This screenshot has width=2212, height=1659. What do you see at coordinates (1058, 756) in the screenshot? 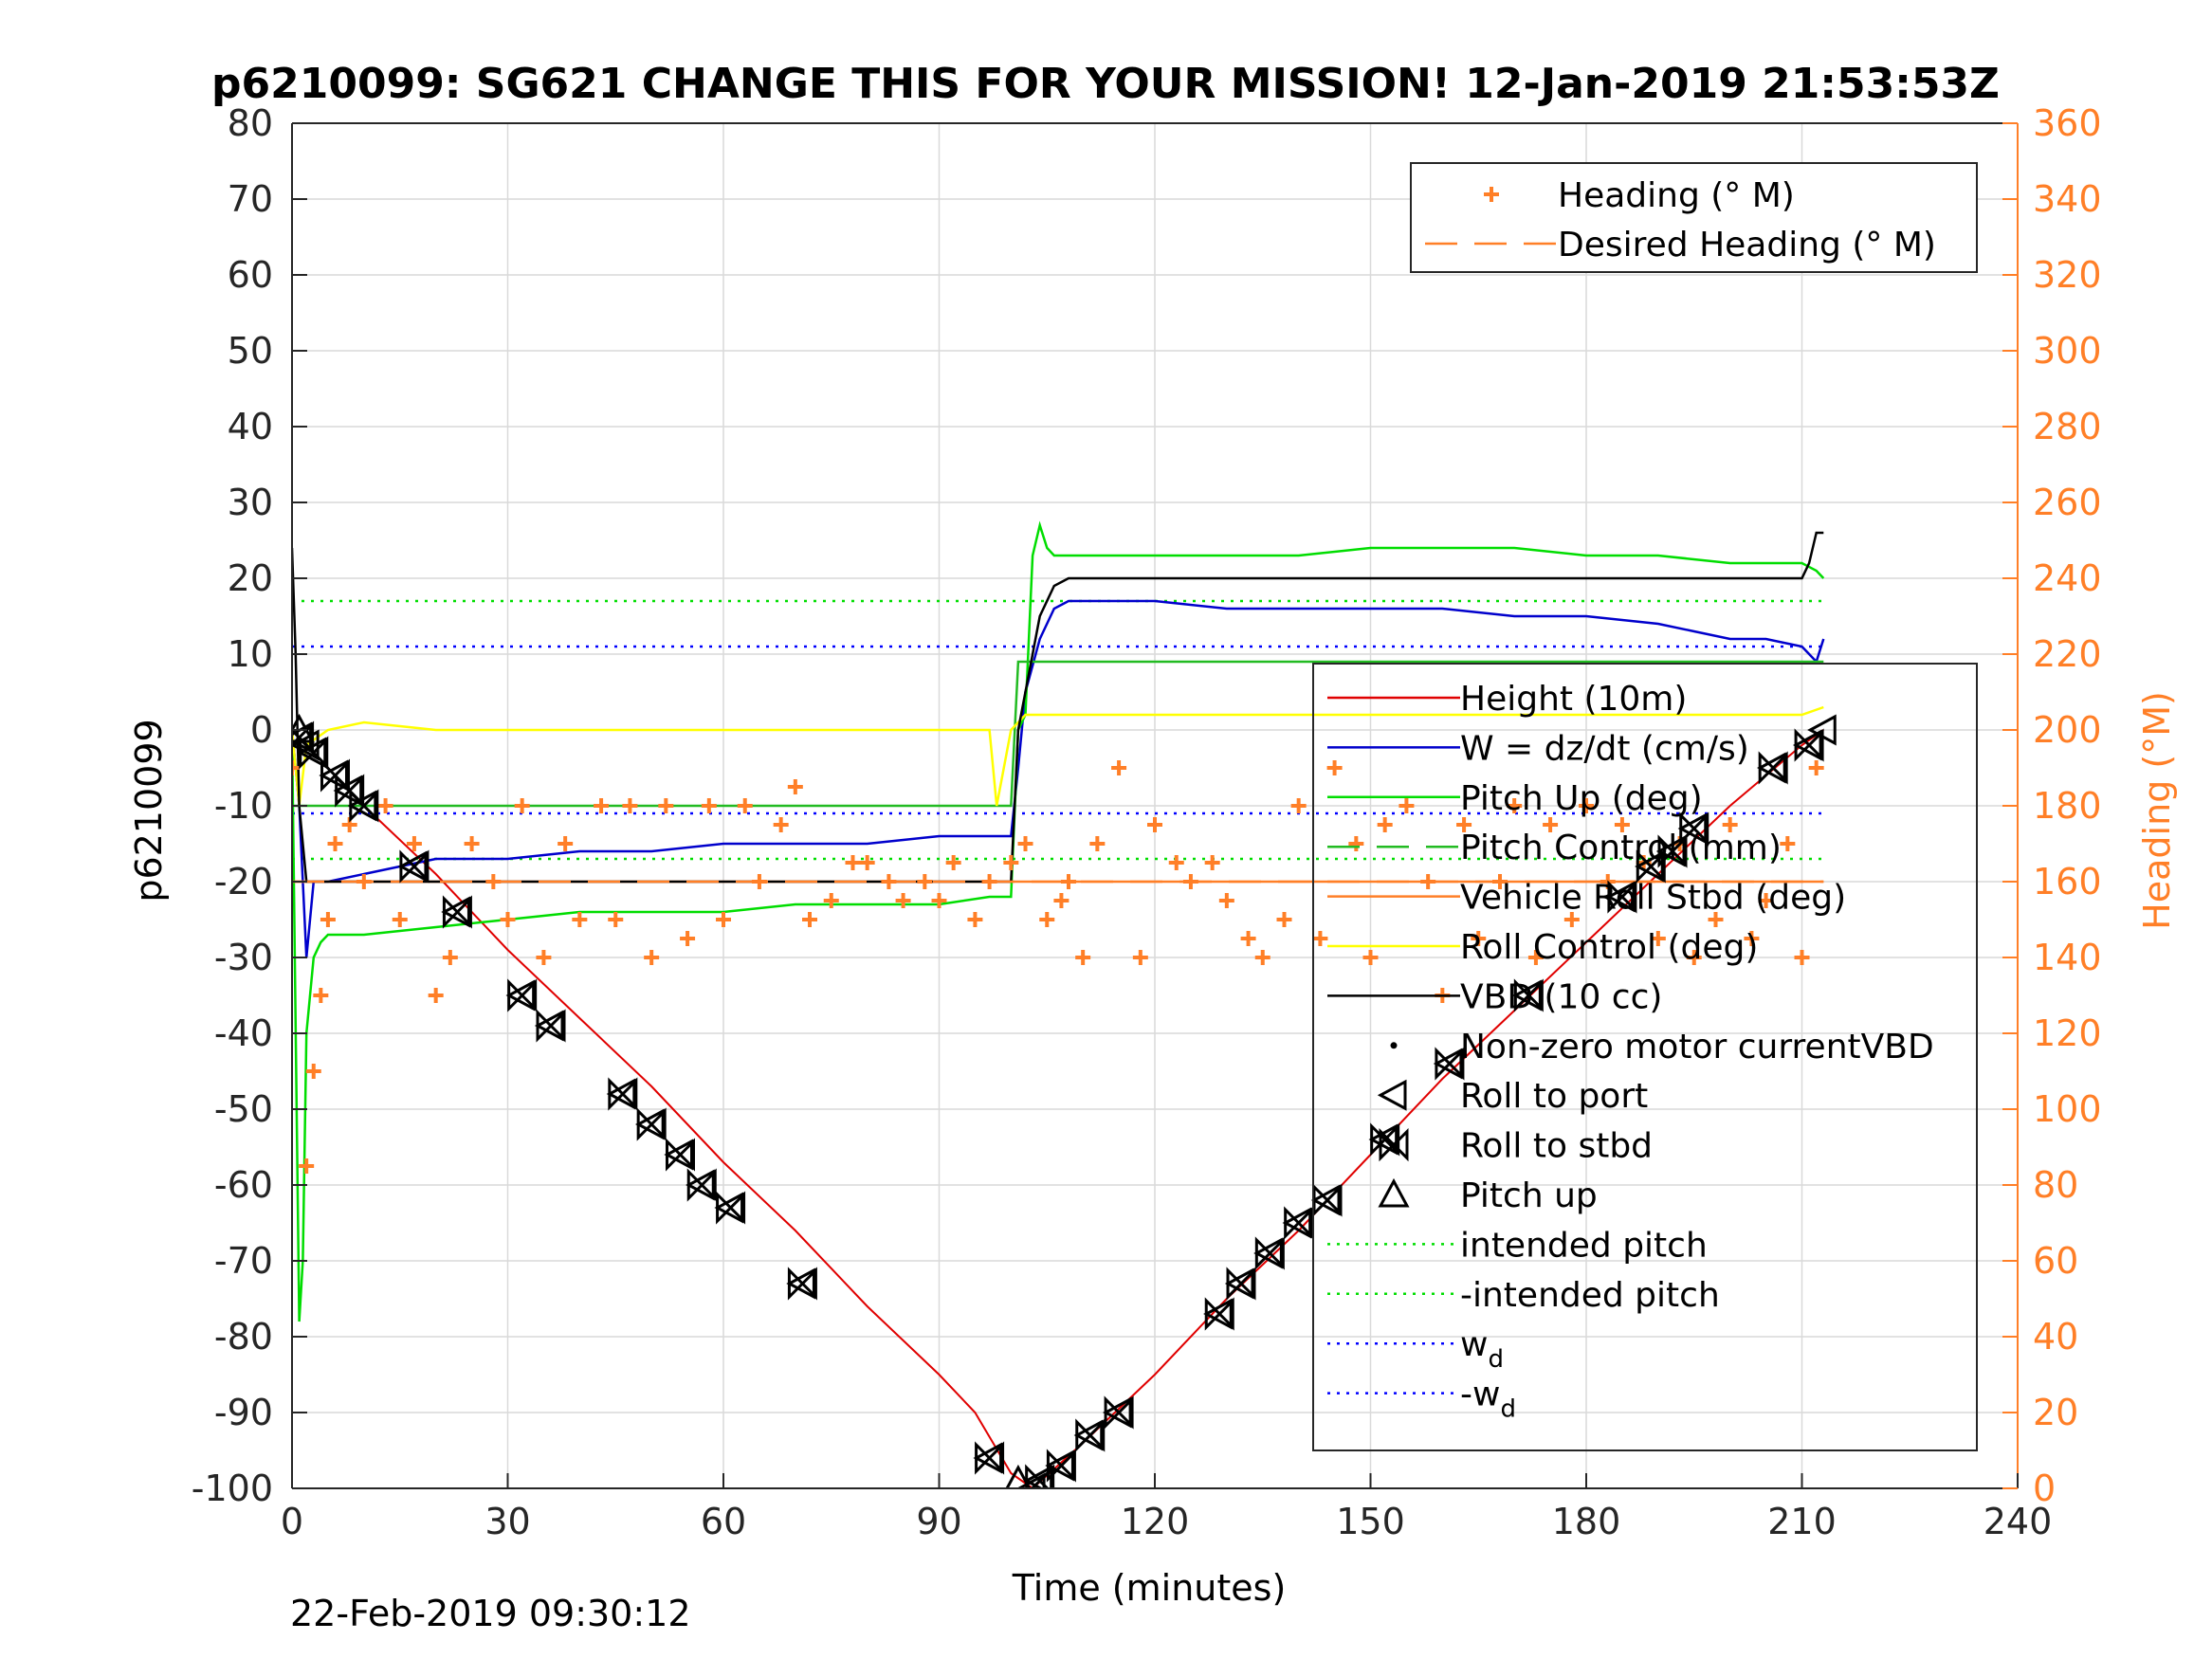
I see `series-roll-control-deg` at bounding box center [1058, 756].